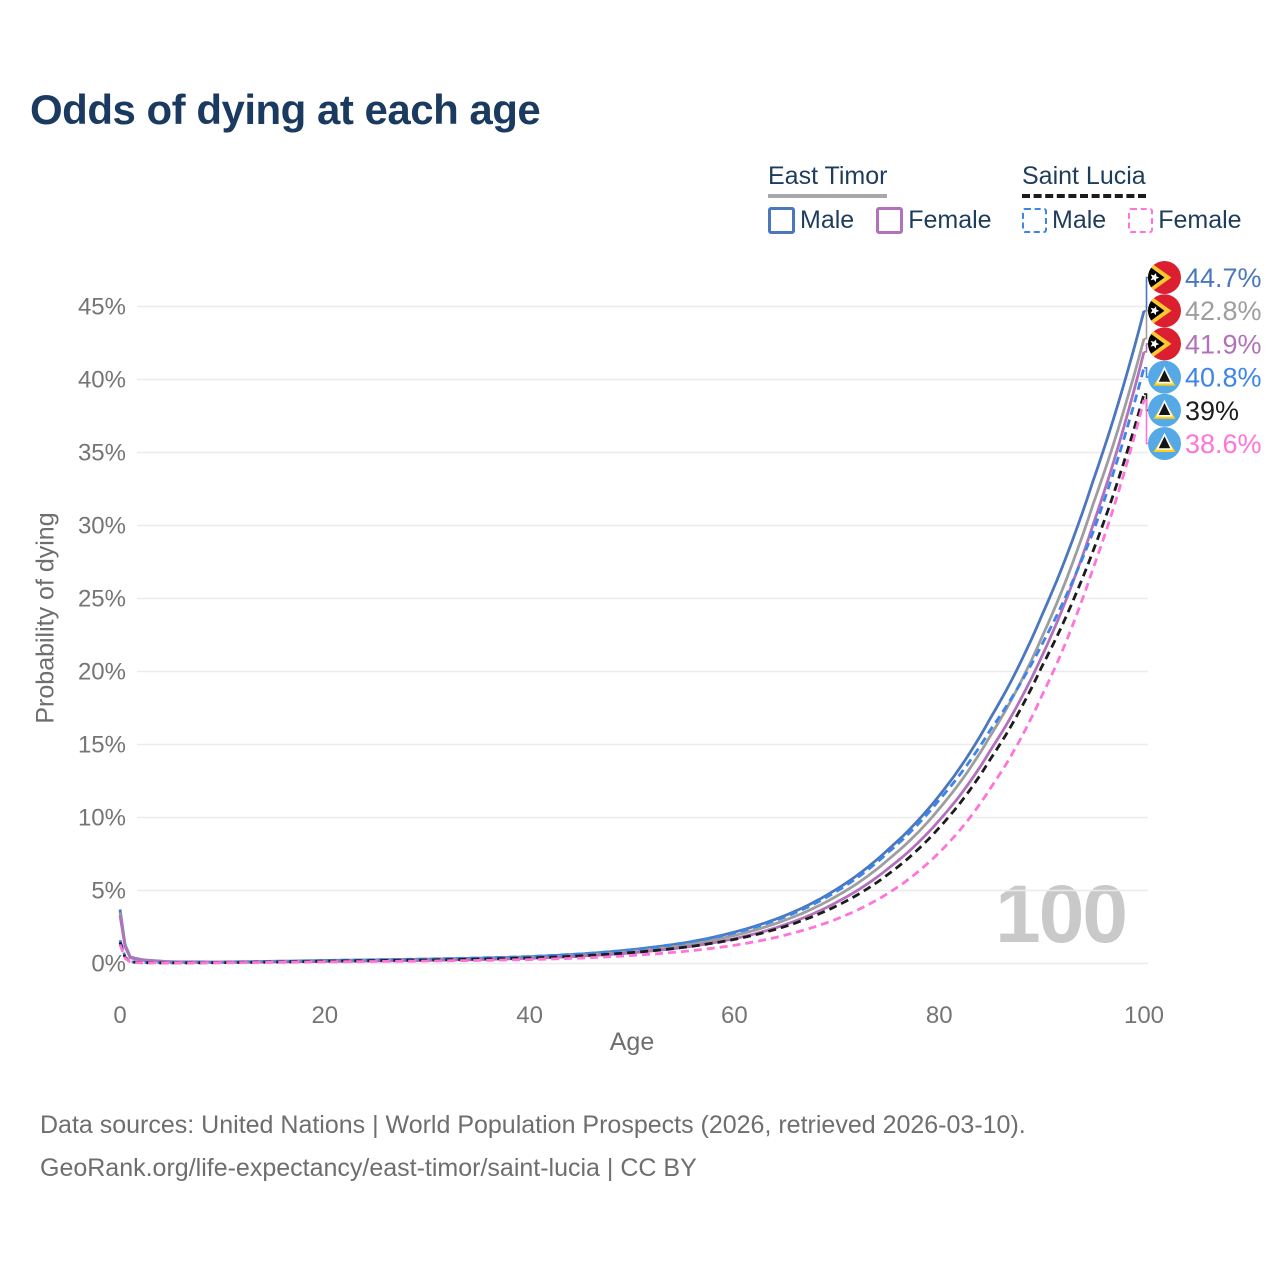 The image size is (1280, 1280). I want to click on east-timor-both-line-swatch, so click(828, 196).